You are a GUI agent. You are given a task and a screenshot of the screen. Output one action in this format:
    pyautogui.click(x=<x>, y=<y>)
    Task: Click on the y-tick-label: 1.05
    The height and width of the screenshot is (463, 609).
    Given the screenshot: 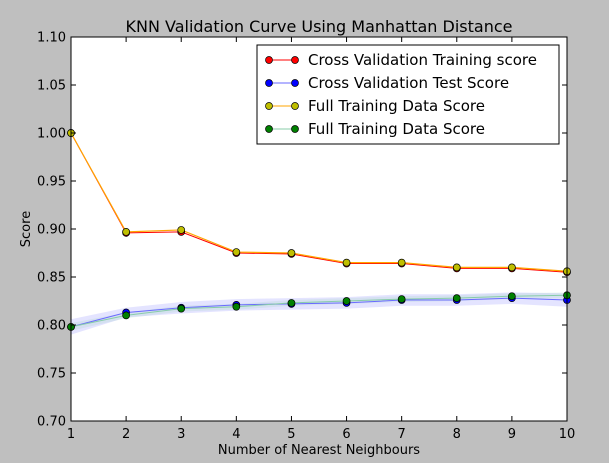 What is the action you would take?
    pyautogui.click(x=51, y=86)
    